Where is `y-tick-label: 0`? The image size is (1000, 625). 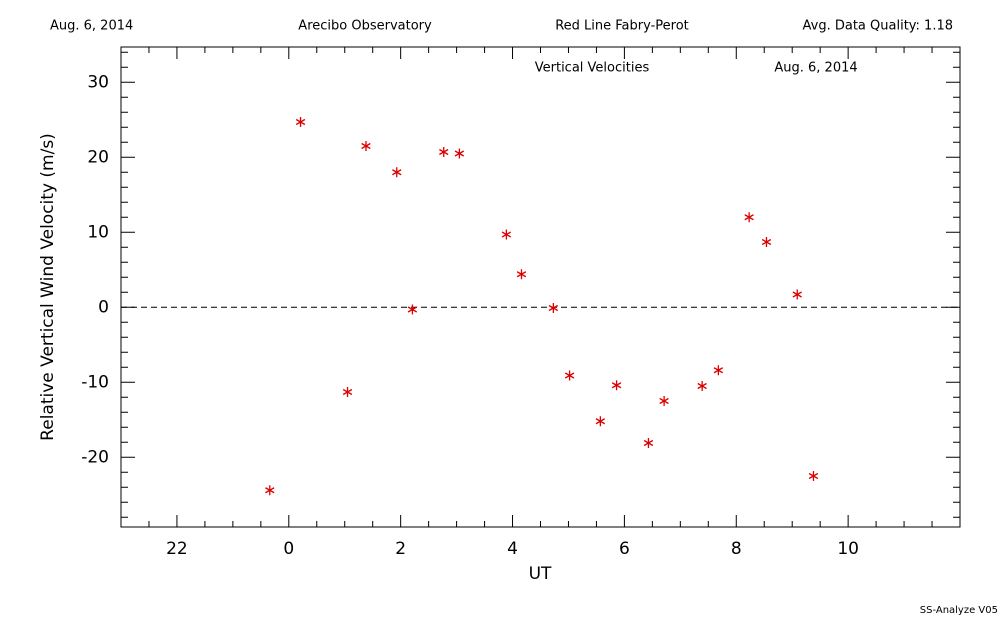 y-tick-label: 0 is located at coordinates (103, 307).